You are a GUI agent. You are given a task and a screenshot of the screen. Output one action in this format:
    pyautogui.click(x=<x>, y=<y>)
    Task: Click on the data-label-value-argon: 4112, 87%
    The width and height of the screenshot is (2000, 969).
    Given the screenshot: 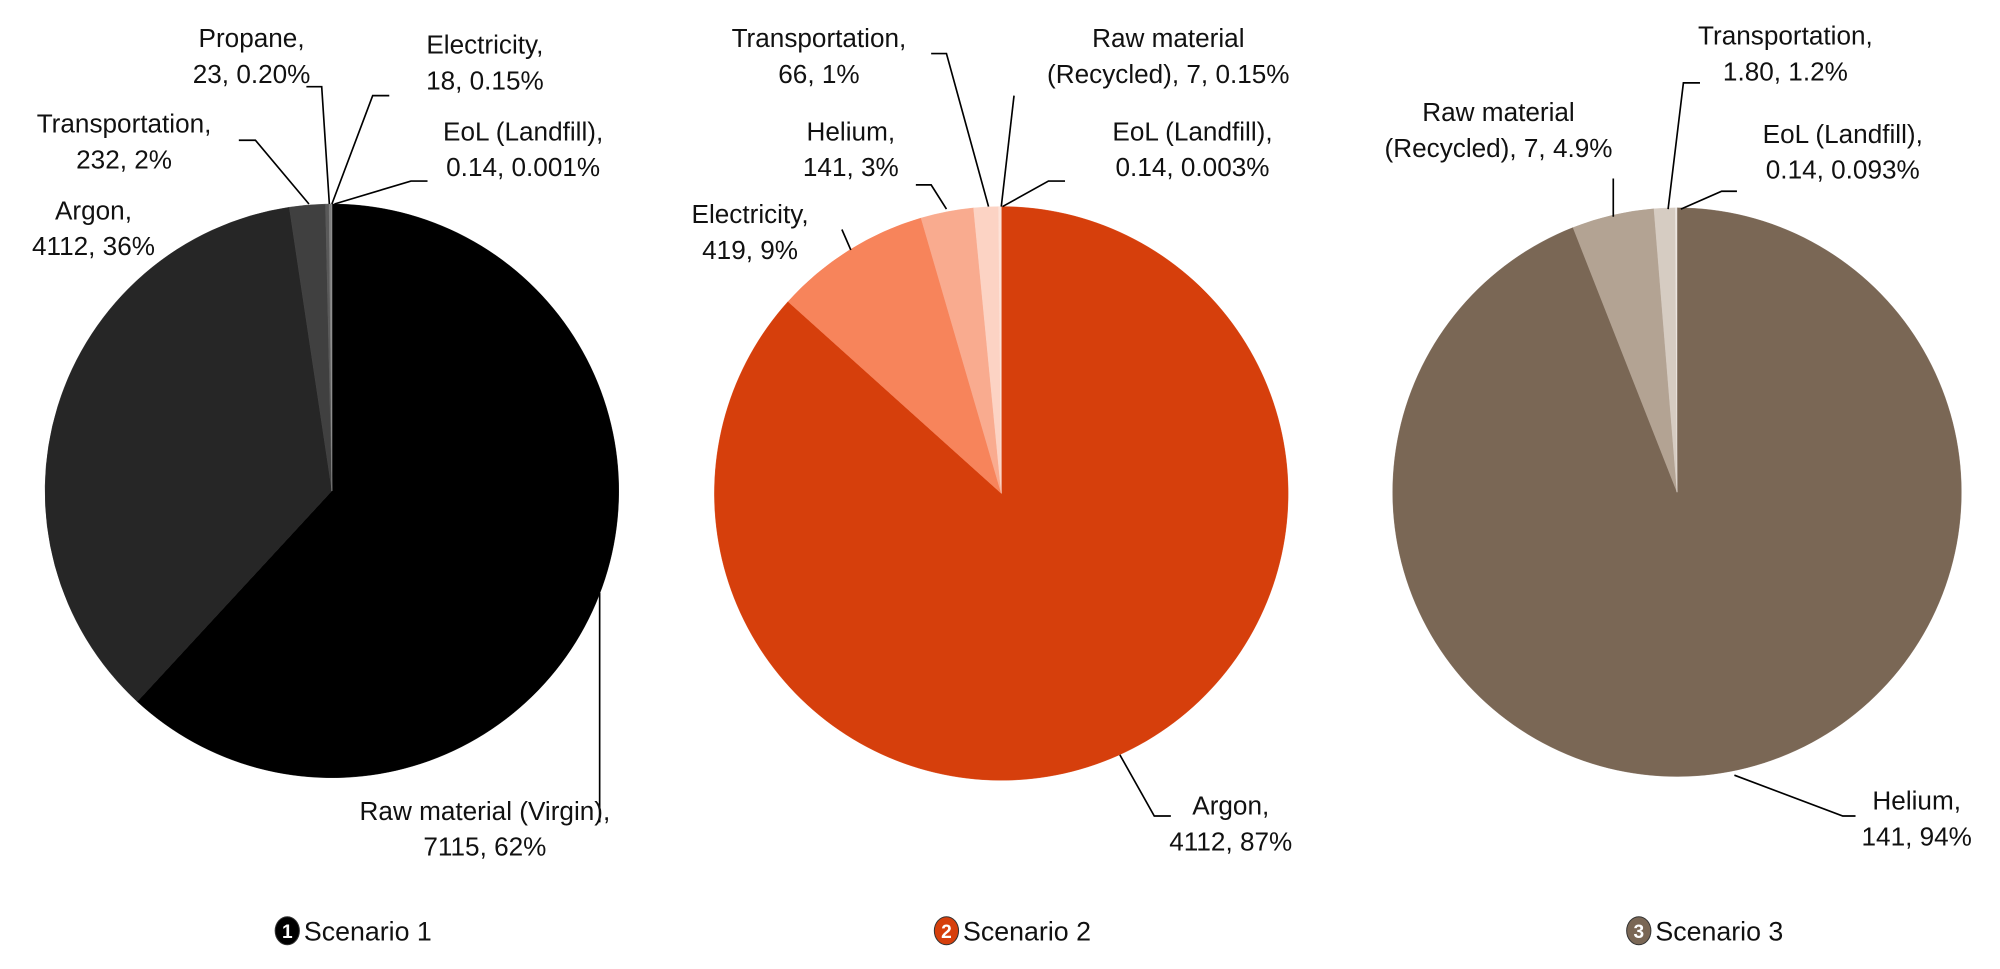 What is the action you would take?
    pyautogui.click(x=1230, y=841)
    